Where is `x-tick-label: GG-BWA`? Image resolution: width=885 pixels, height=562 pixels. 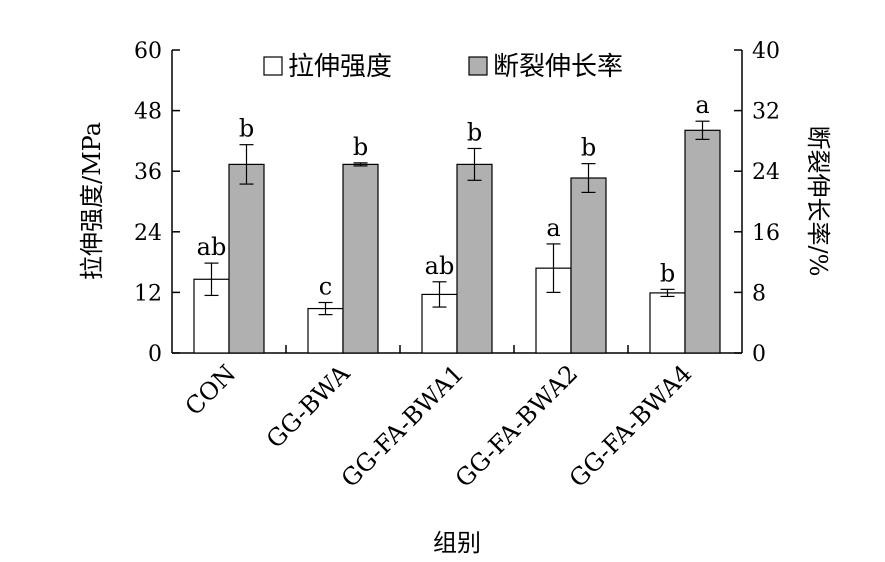
x-tick-label: GG-BWA is located at coordinates (308, 406).